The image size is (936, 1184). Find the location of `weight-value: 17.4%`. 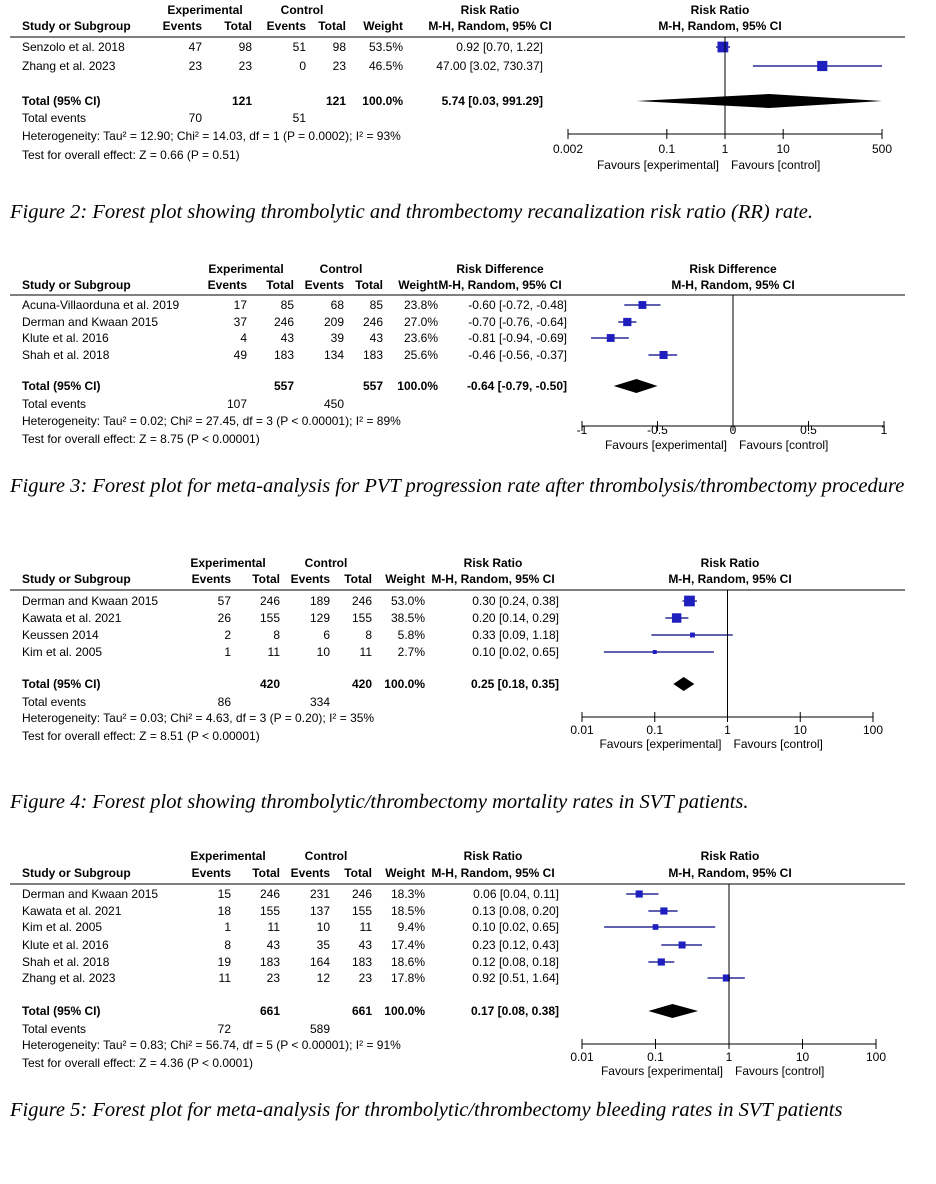

weight-value: 17.4% is located at coordinates (408, 945).